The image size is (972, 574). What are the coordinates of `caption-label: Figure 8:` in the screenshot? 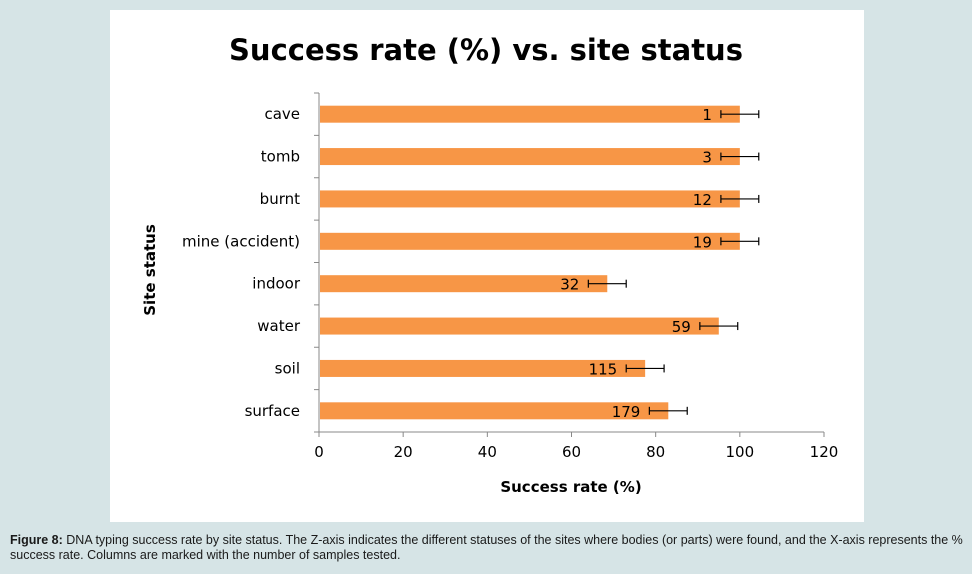 It's located at (36, 540).